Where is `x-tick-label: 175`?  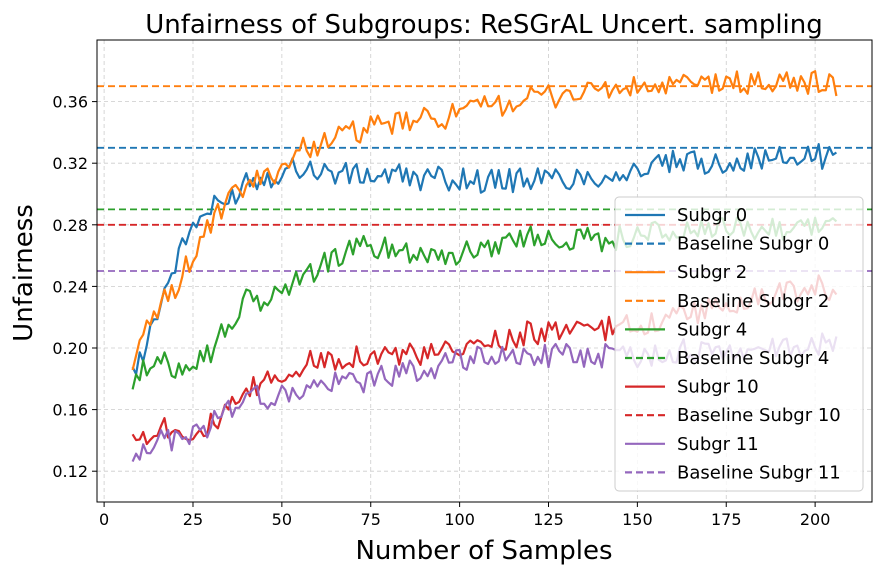
x-tick-label: 175 is located at coordinates (726, 519).